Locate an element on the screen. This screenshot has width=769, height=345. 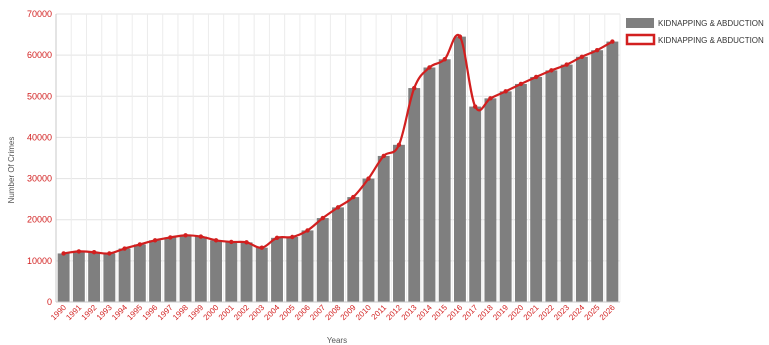
x-tick-label: 1992 is located at coordinates (89, 312).